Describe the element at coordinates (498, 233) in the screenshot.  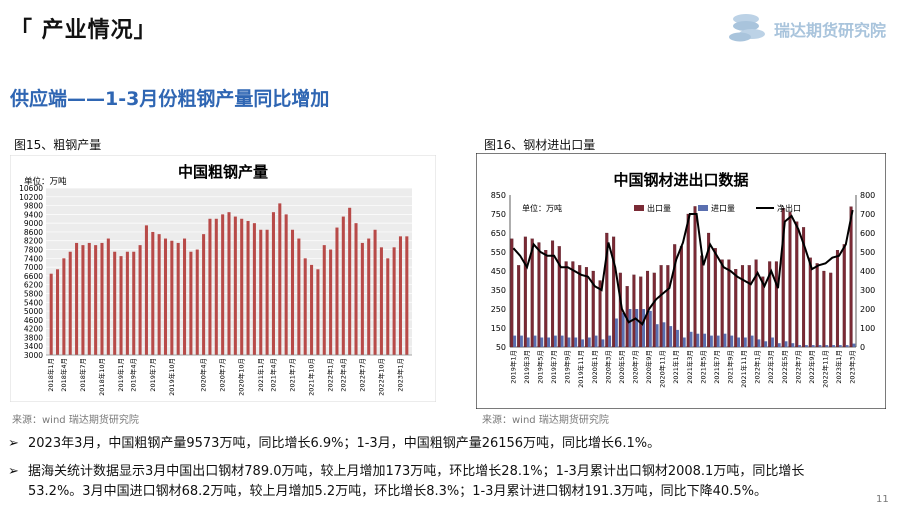
I see `y-left-tick-label: 650` at that location.